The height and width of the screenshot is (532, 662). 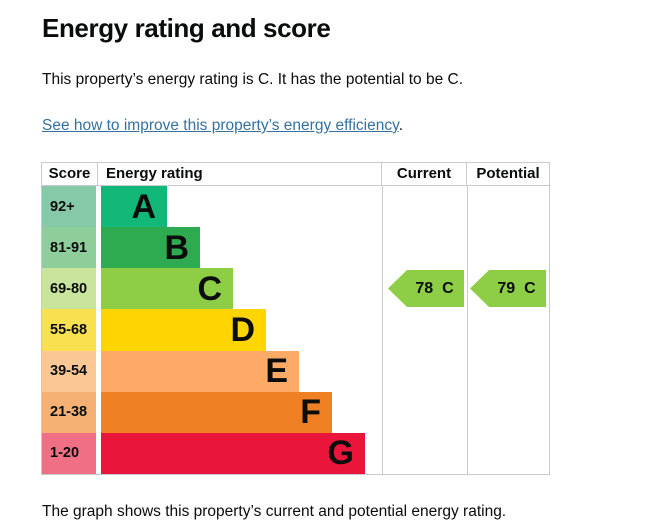 I want to click on band-row-a: 92+ A, so click(x=295, y=207).